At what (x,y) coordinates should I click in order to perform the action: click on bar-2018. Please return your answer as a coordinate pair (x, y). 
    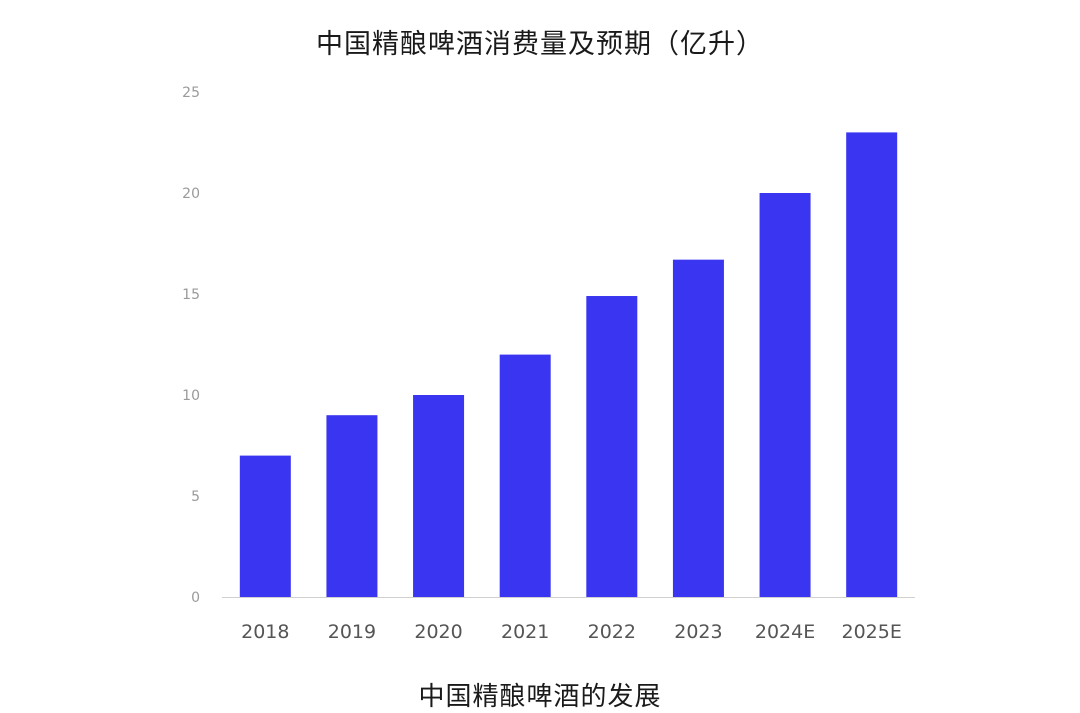
    Looking at the image, I should click on (265, 526).